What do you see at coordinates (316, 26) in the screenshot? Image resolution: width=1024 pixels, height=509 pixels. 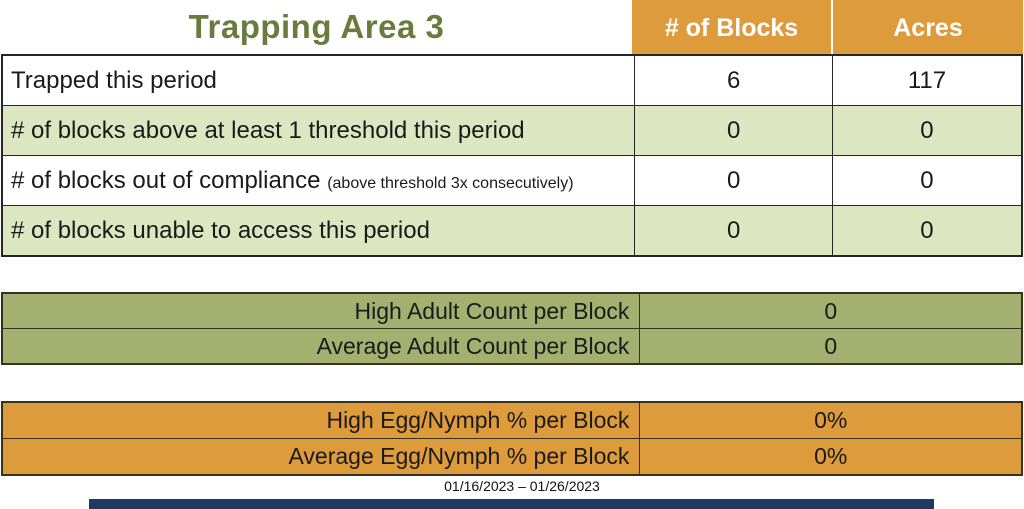 I see `page-title: Trapping Area 3` at bounding box center [316, 26].